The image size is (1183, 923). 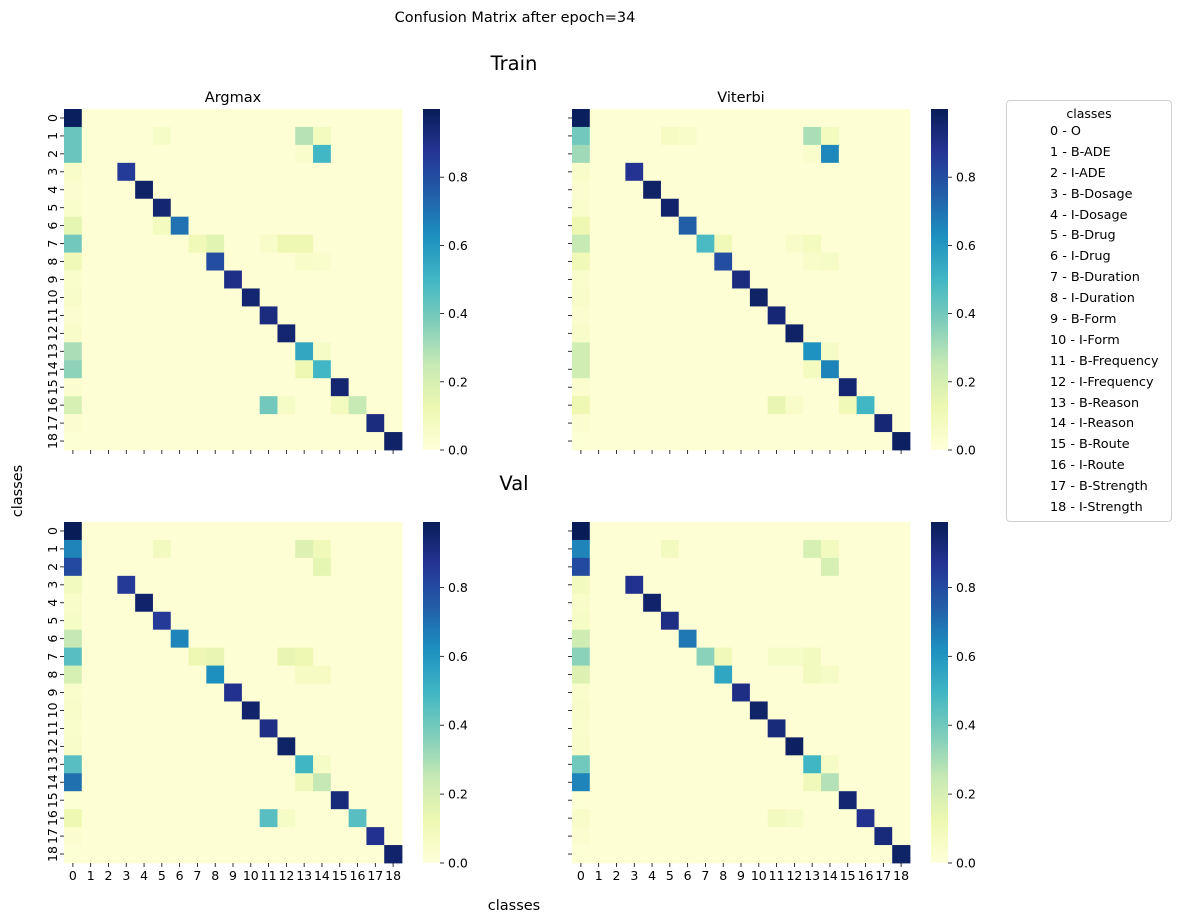 What do you see at coordinates (458, 450) in the screenshot?
I see `colorbar-tick-label: 0.0` at bounding box center [458, 450].